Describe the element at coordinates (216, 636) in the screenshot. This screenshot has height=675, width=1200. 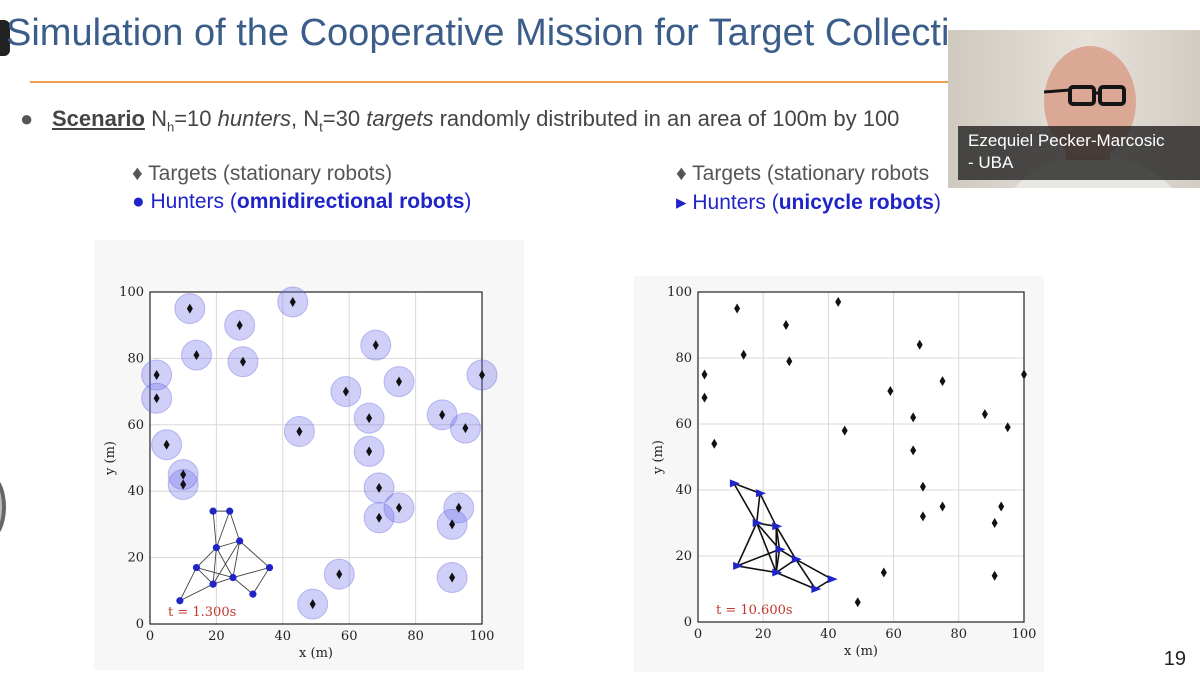
I see `x-tick-label: 20` at that location.